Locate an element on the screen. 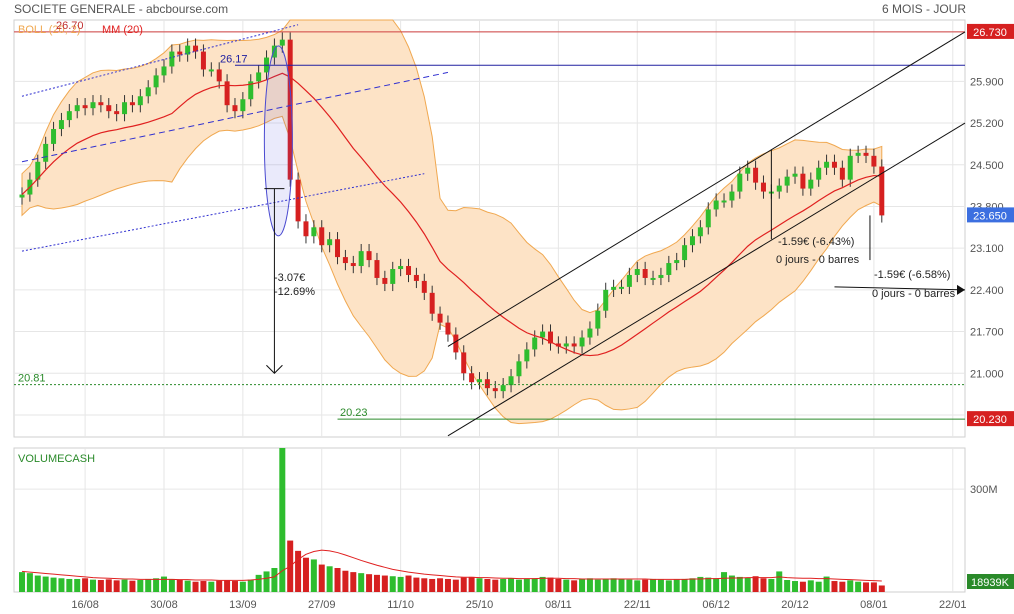  measure1-bars-label: 0 jours - 0 barres is located at coordinates (818, 260).